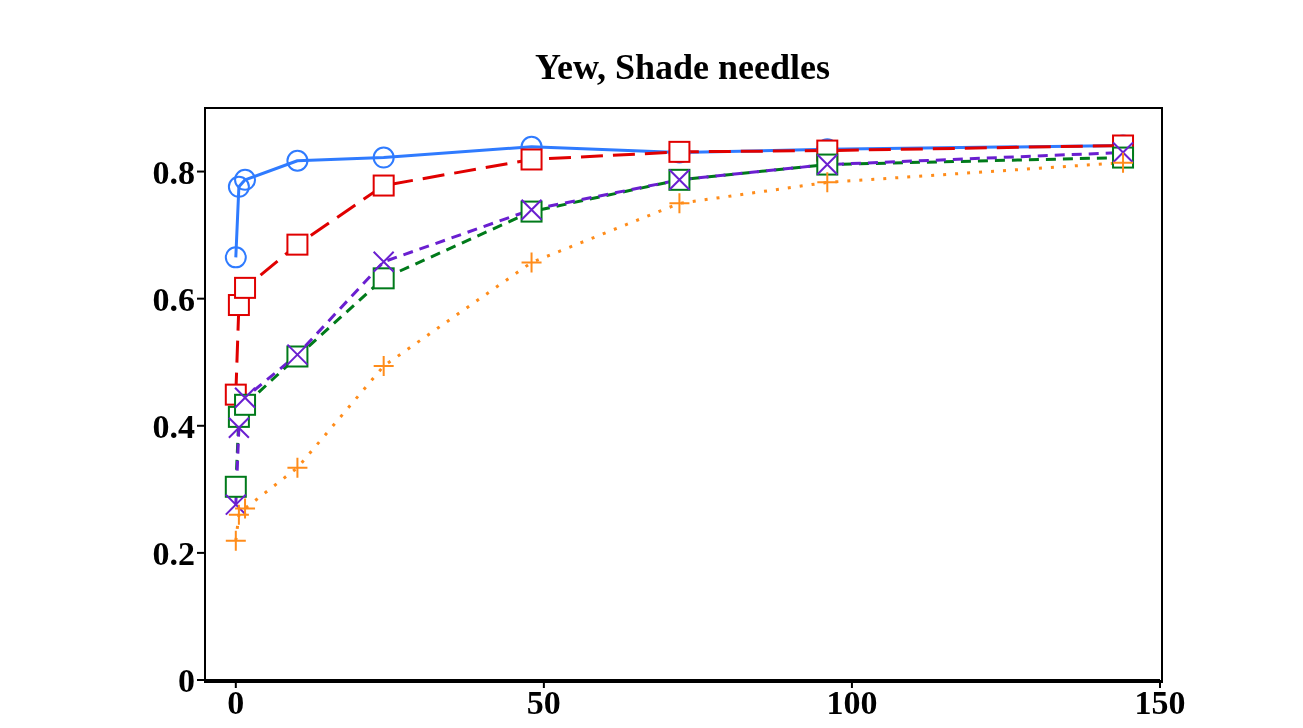  Describe the element at coordinates (173, 299) in the screenshot. I see `y-tick-label: 0.6` at that location.